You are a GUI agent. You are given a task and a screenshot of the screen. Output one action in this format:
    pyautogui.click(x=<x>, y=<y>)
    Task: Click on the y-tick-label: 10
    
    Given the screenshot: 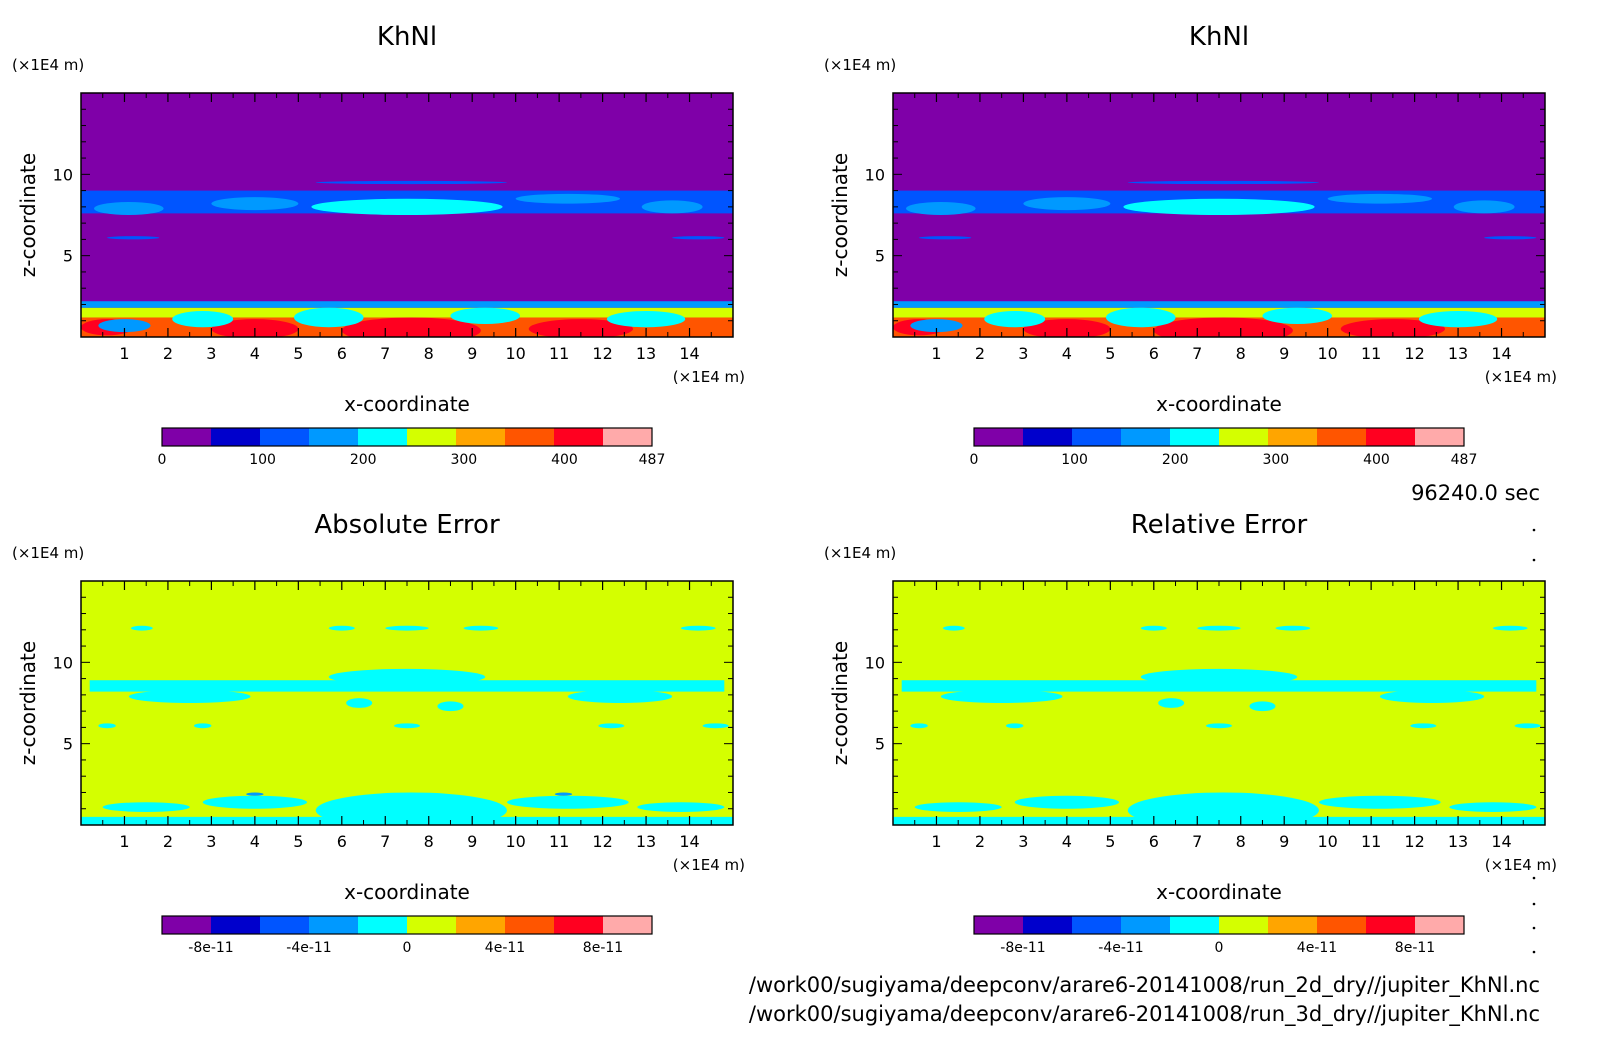 What is the action you would take?
    pyautogui.click(x=875, y=662)
    